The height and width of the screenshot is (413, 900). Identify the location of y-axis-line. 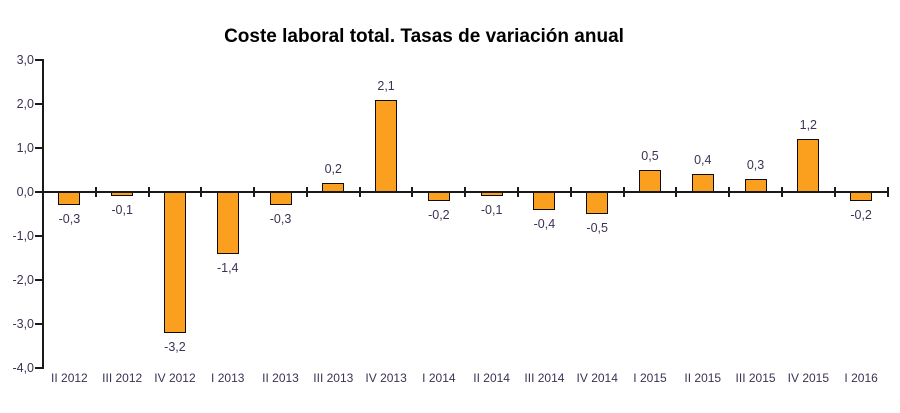
(42, 214).